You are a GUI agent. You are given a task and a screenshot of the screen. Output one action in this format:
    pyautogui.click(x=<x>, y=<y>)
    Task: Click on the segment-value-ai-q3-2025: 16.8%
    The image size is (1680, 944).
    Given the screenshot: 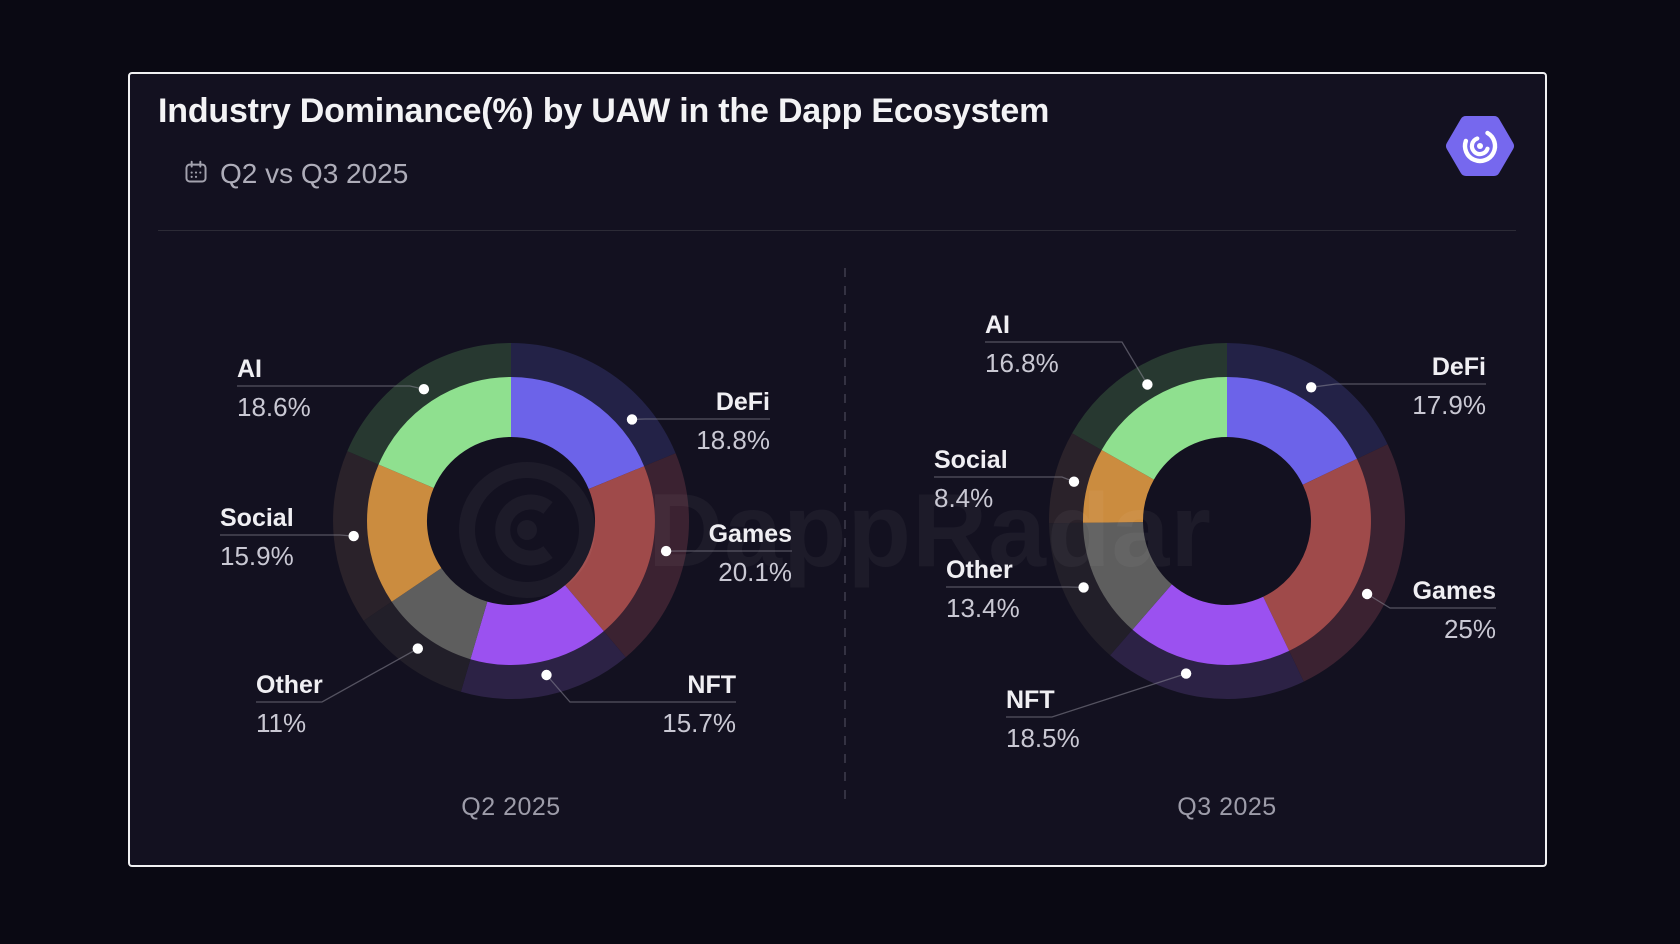 What is the action you would take?
    pyautogui.click(x=1022, y=363)
    